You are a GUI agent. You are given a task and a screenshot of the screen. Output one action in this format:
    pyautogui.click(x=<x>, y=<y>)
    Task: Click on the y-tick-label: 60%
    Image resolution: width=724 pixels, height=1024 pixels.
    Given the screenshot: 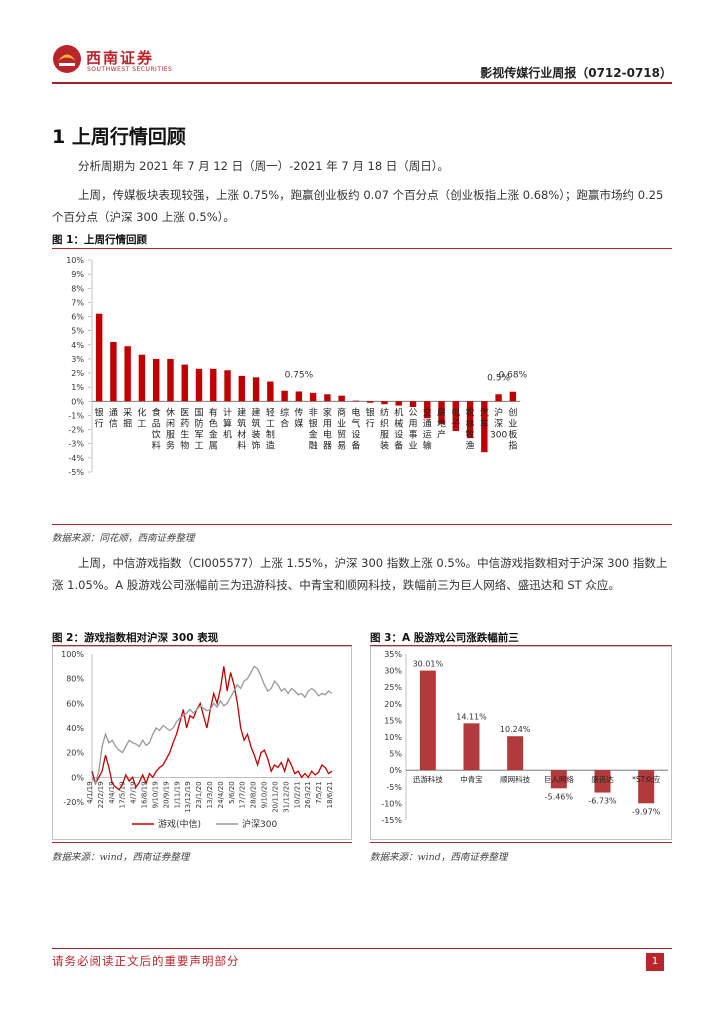 What is the action you would take?
    pyautogui.click(x=75, y=703)
    